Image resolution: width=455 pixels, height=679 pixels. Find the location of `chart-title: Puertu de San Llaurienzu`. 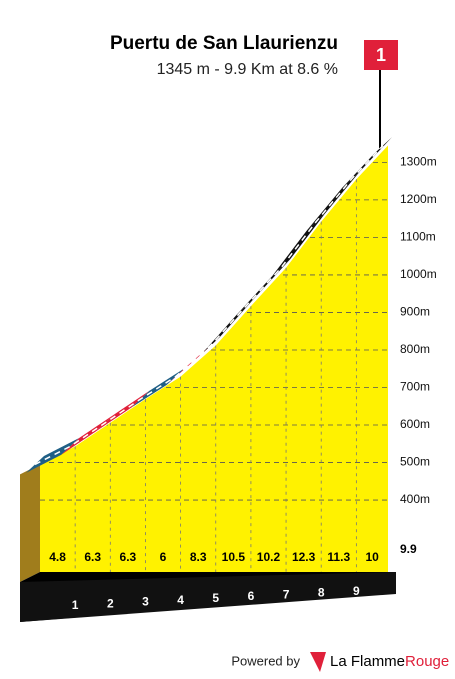

chart-title: Puertu de San Llaurienzu is located at coordinates (224, 43).